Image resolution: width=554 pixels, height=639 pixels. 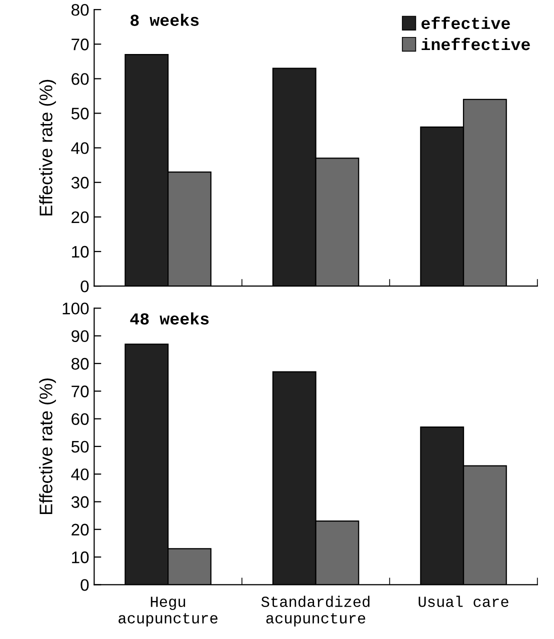 I want to click on x-tick-label: Usual care, so click(x=463, y=602).